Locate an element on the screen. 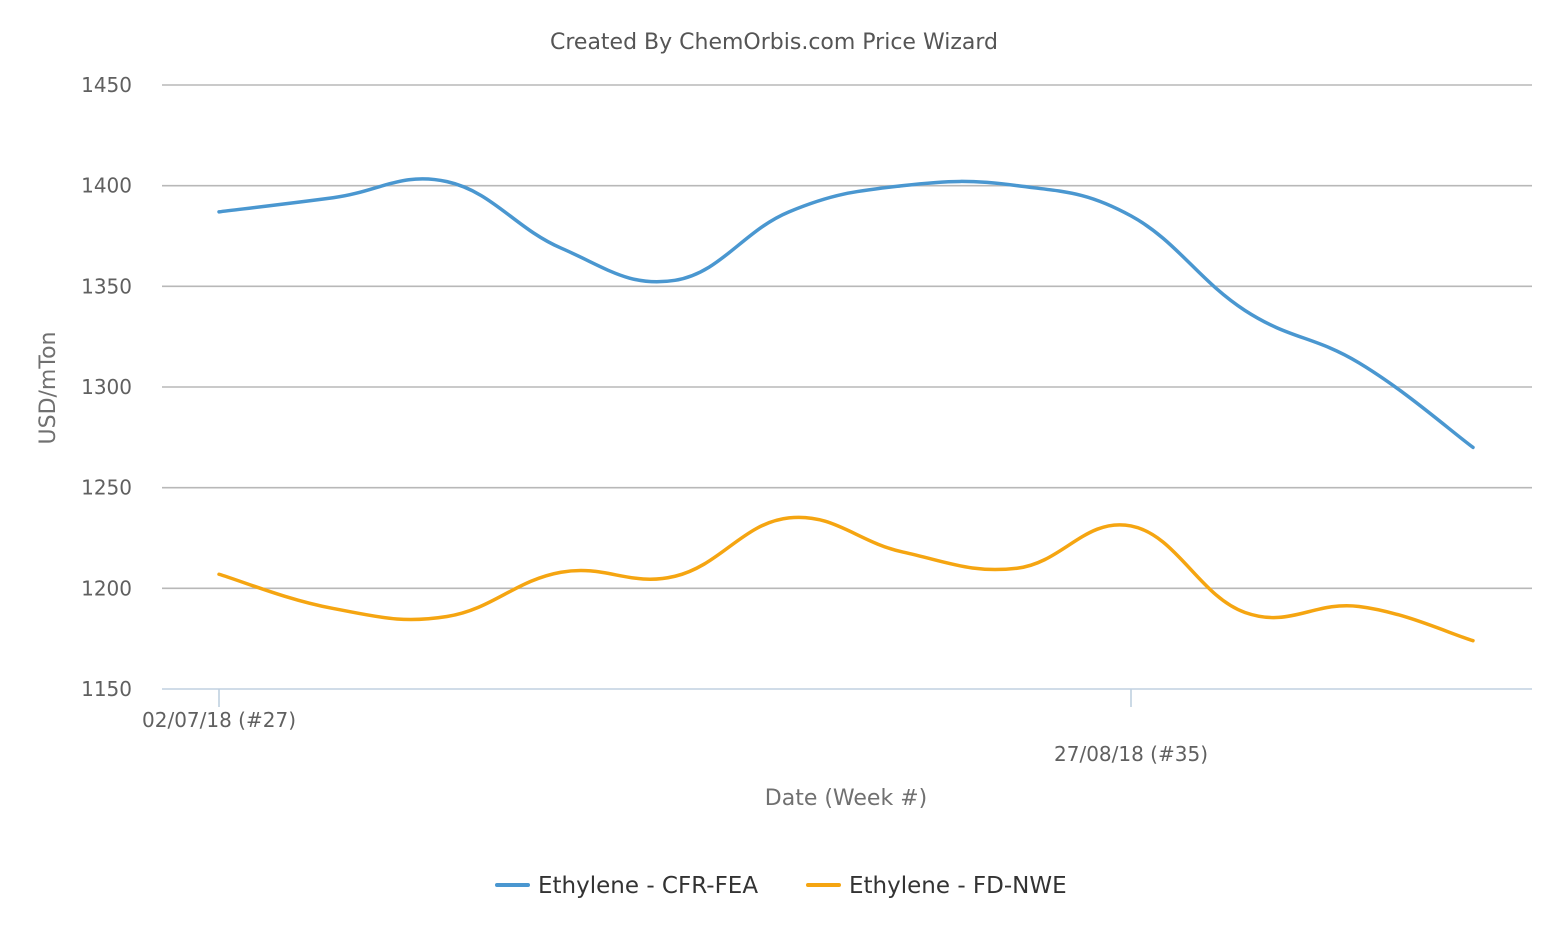 The height and width of the screenshot is (934, 1552). y-tick-label-1250: 1250 is located at coordinates (106, 488).